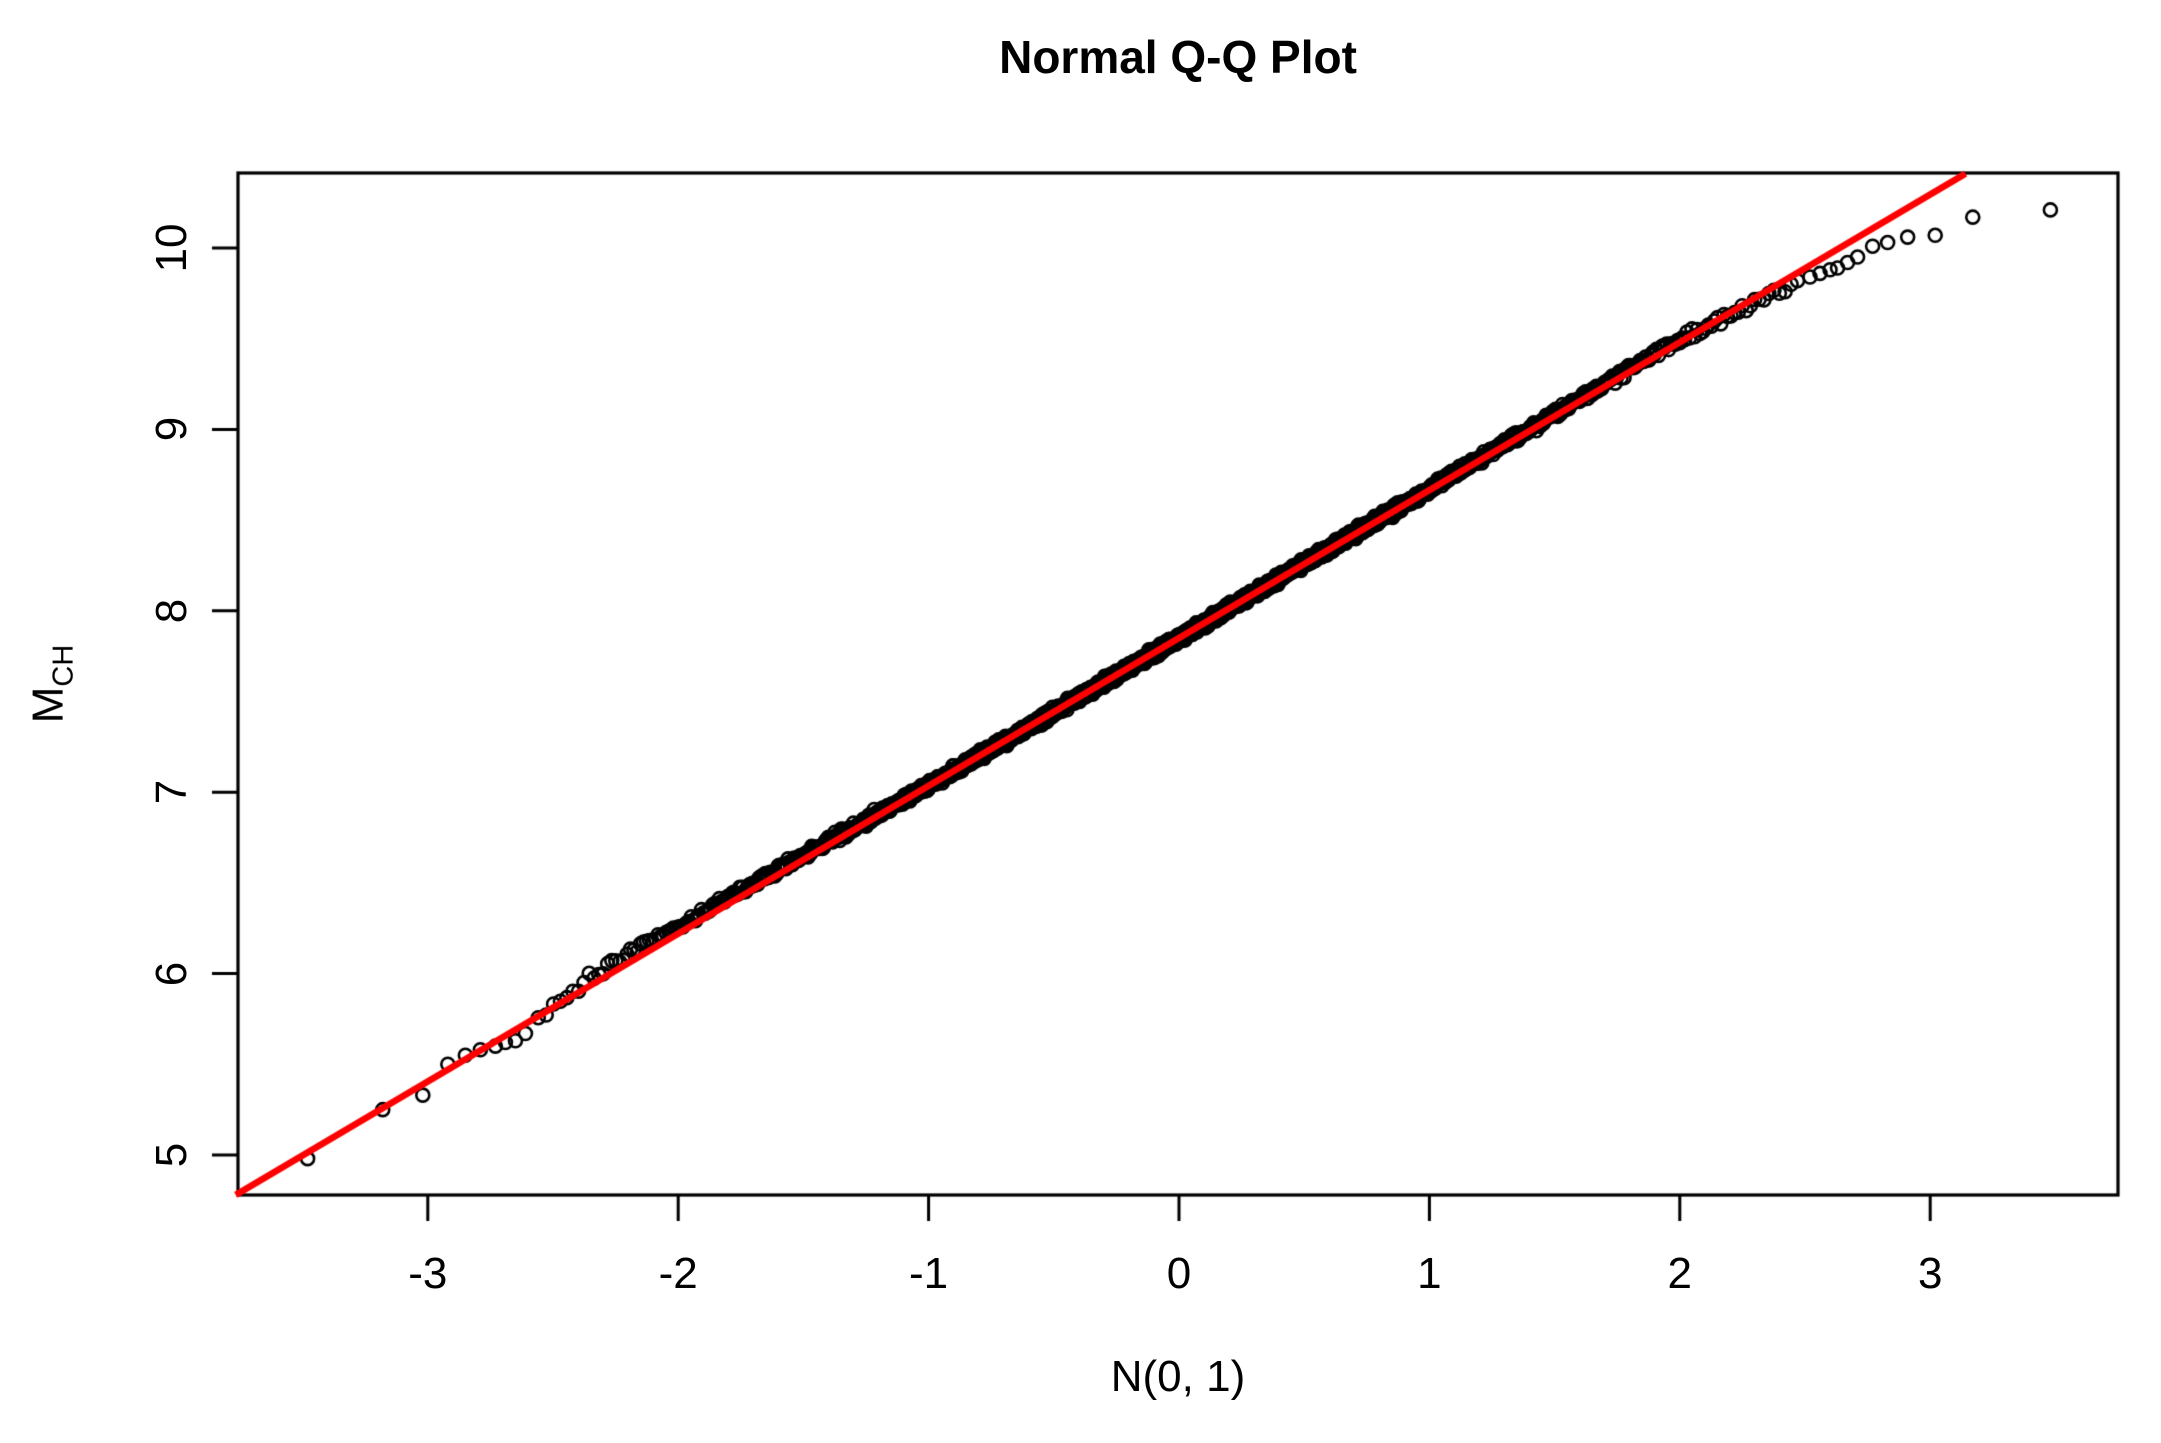 The image size is (2161, 1443). Describe the element at coordinates (171, 429) in the screenshot. I see `y-tick-label-9: 9` at that location.